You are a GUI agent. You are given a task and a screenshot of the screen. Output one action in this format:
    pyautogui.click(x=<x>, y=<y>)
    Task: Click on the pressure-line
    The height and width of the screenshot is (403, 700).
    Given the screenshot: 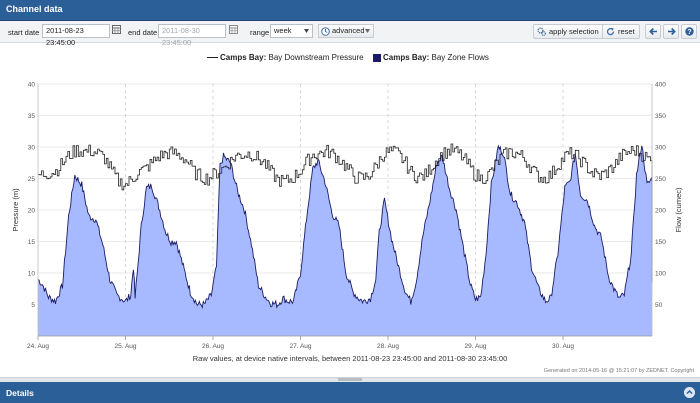 What is the action you would take?
    pyautogui.click(x=345, y=167)
    